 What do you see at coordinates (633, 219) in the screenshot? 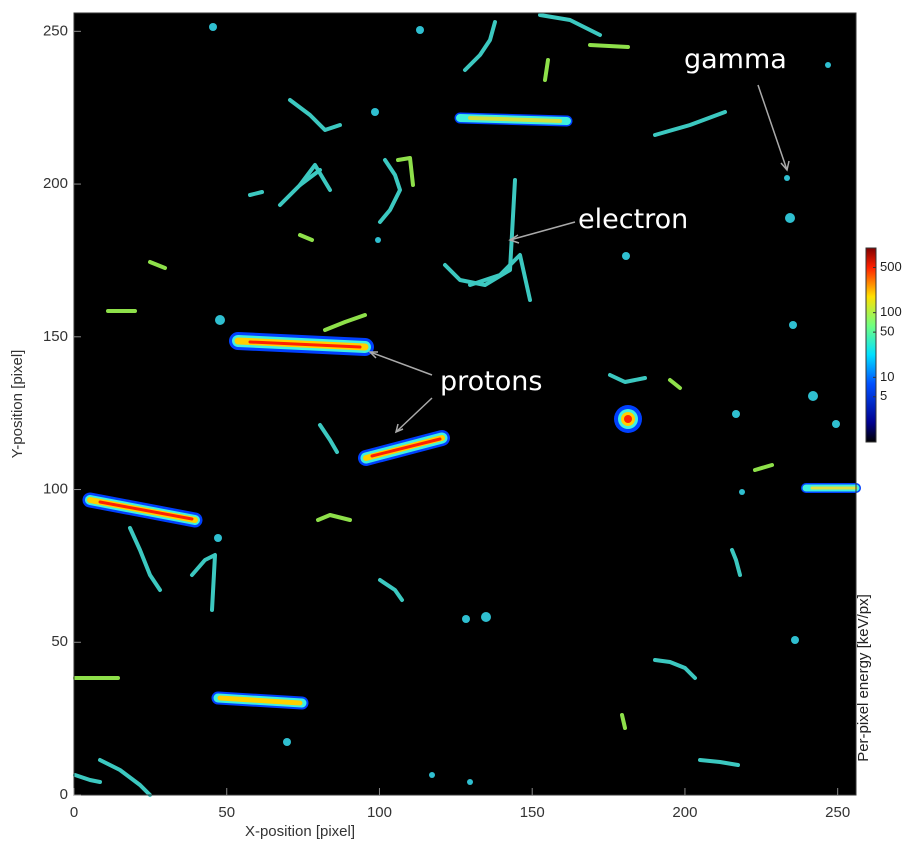
I see `annotation: electron` at bounding box center [633, 219].